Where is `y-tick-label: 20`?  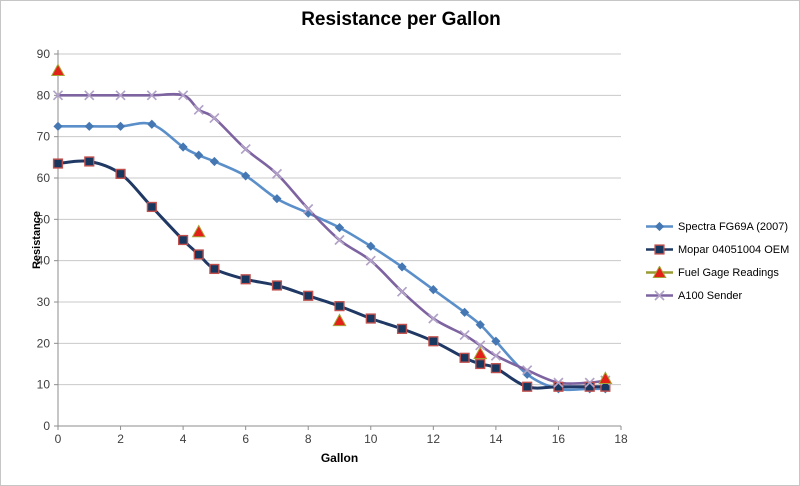
y-tick-label: 20 is located at coordinates (44, 343).